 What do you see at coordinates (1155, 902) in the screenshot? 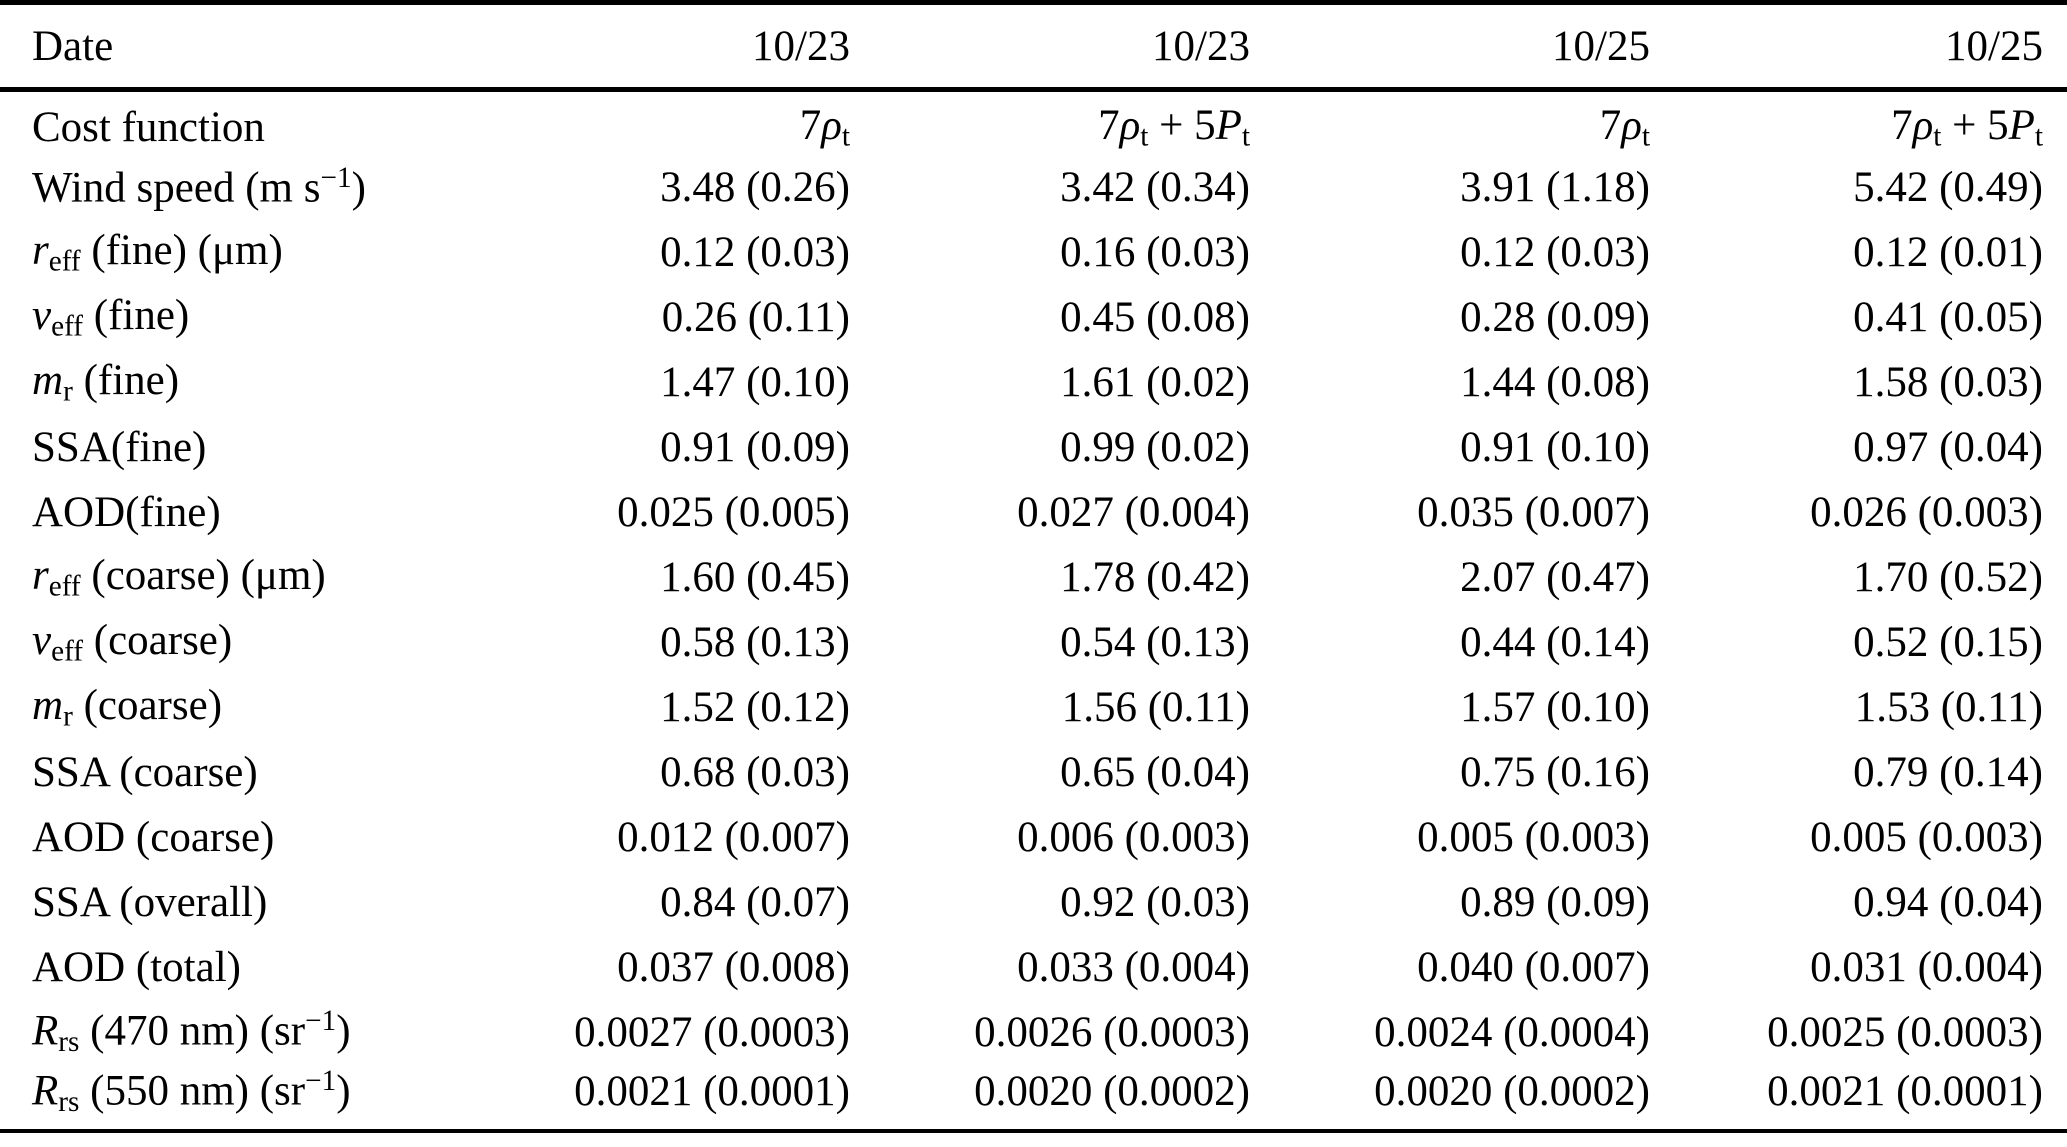
I see `cell-ssa-overall-col2: 0.92 (0.03)` at bounding box center [1155, 902].